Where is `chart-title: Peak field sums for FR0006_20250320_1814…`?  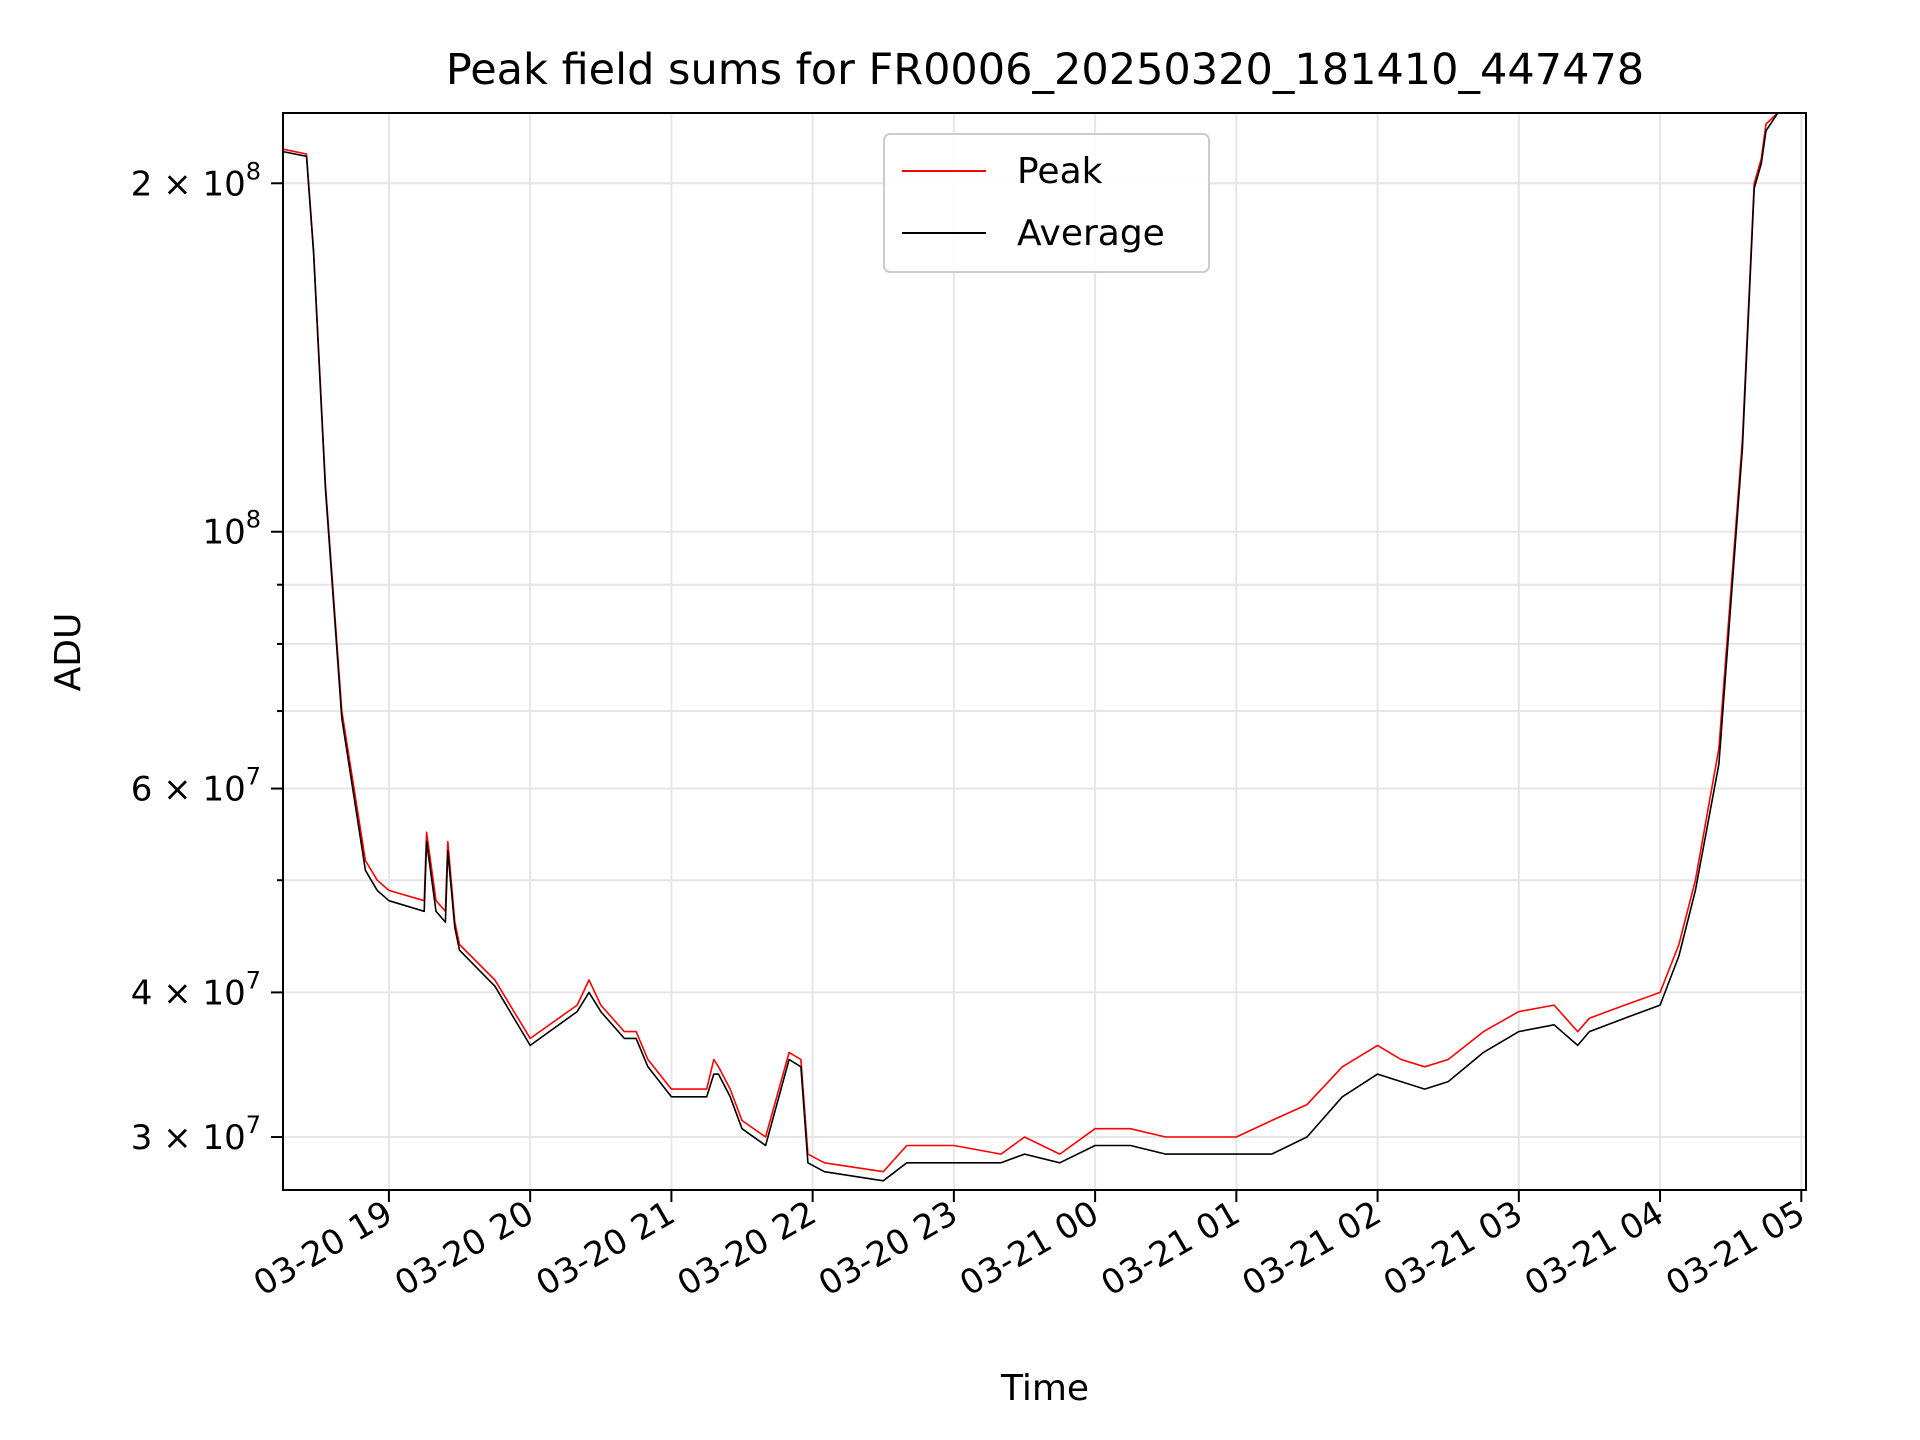
chart-title: Peak field sums for FR0006_20250320_1814… is located at coordinates (1045, 70).